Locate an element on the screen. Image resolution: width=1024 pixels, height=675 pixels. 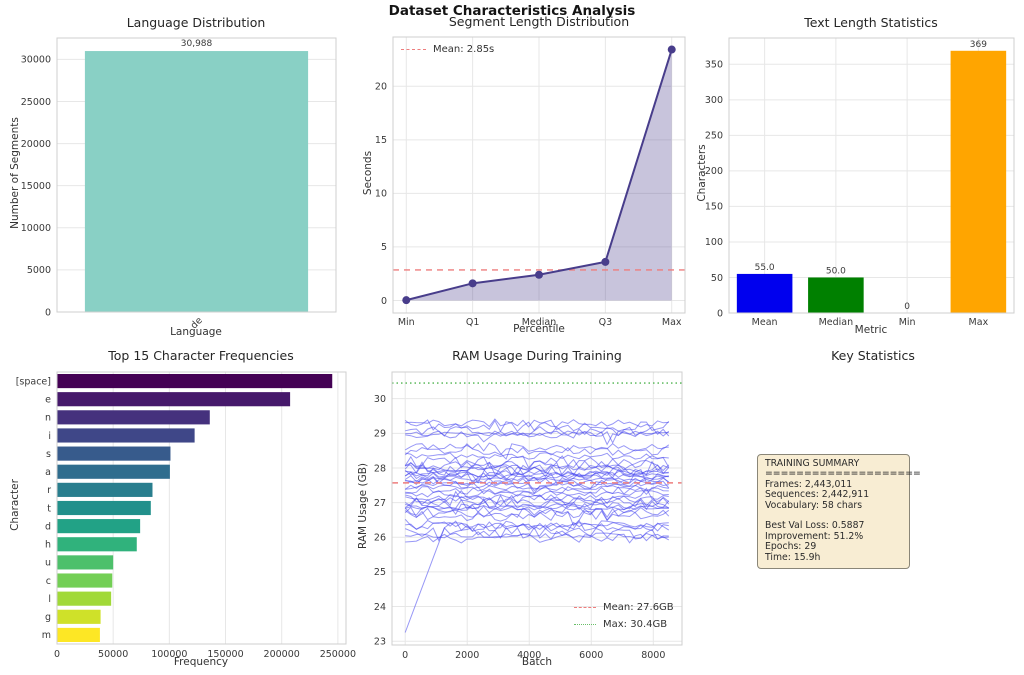
ylabel-characters: Characters is located at coordinates (702, 173).